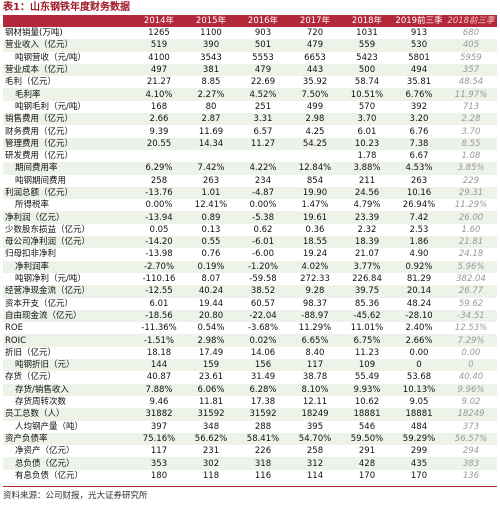 The width and height of the screenshot is (500, 505). Describe the element at coordinates (315, 168) in the screenshot. I see `cell: 12.84%` at that location.